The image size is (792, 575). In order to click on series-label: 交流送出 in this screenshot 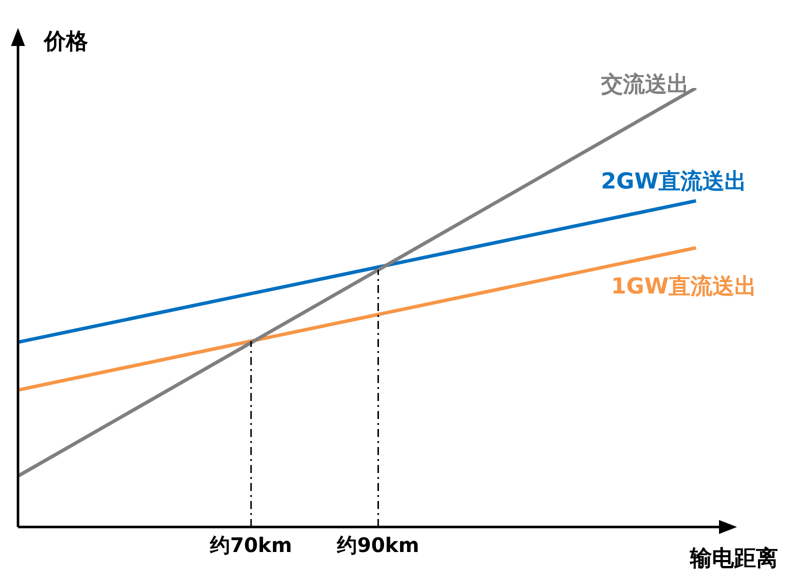, I will do `click(644, 85)`.